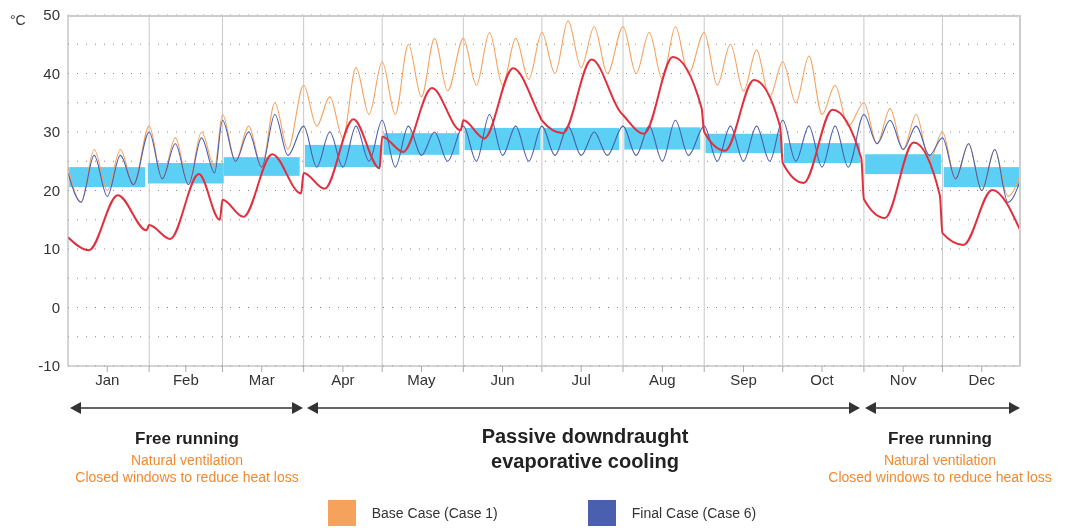 The height and width of the screenshot is (528, 1084). What do you see at coordinates (822, 379) in the screenshot?
I see `x-tick-label: Oct` at bounding box center [822, 379].